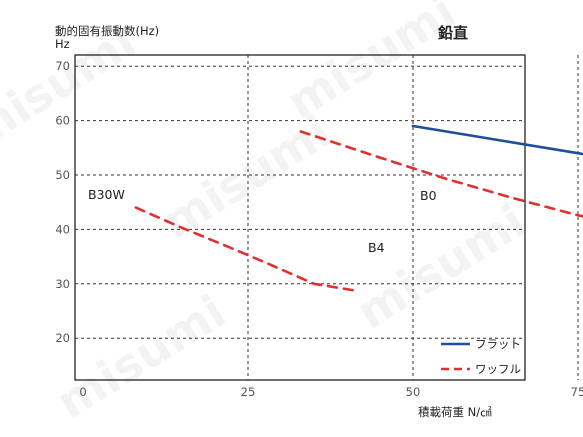 This screenshot has height=437, width=583. I want to click on x-tick-label: 75, so click(577, 392).